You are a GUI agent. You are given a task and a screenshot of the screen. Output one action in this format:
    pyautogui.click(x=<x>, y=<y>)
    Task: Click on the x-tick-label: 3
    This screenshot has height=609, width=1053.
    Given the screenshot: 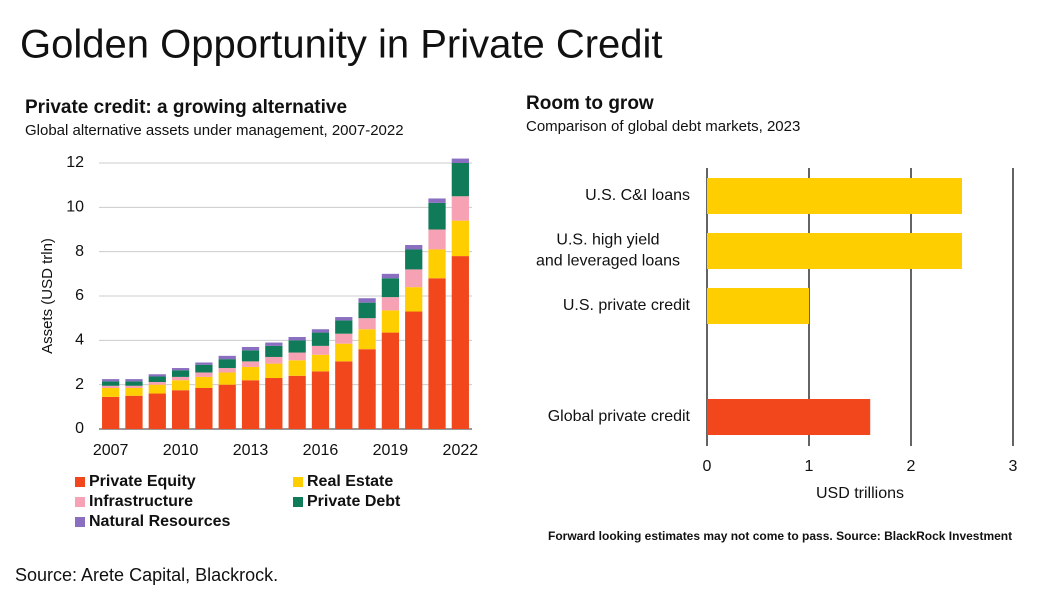 What is the action you would take?
    pyautogui.click(x=1013, y=466)
    